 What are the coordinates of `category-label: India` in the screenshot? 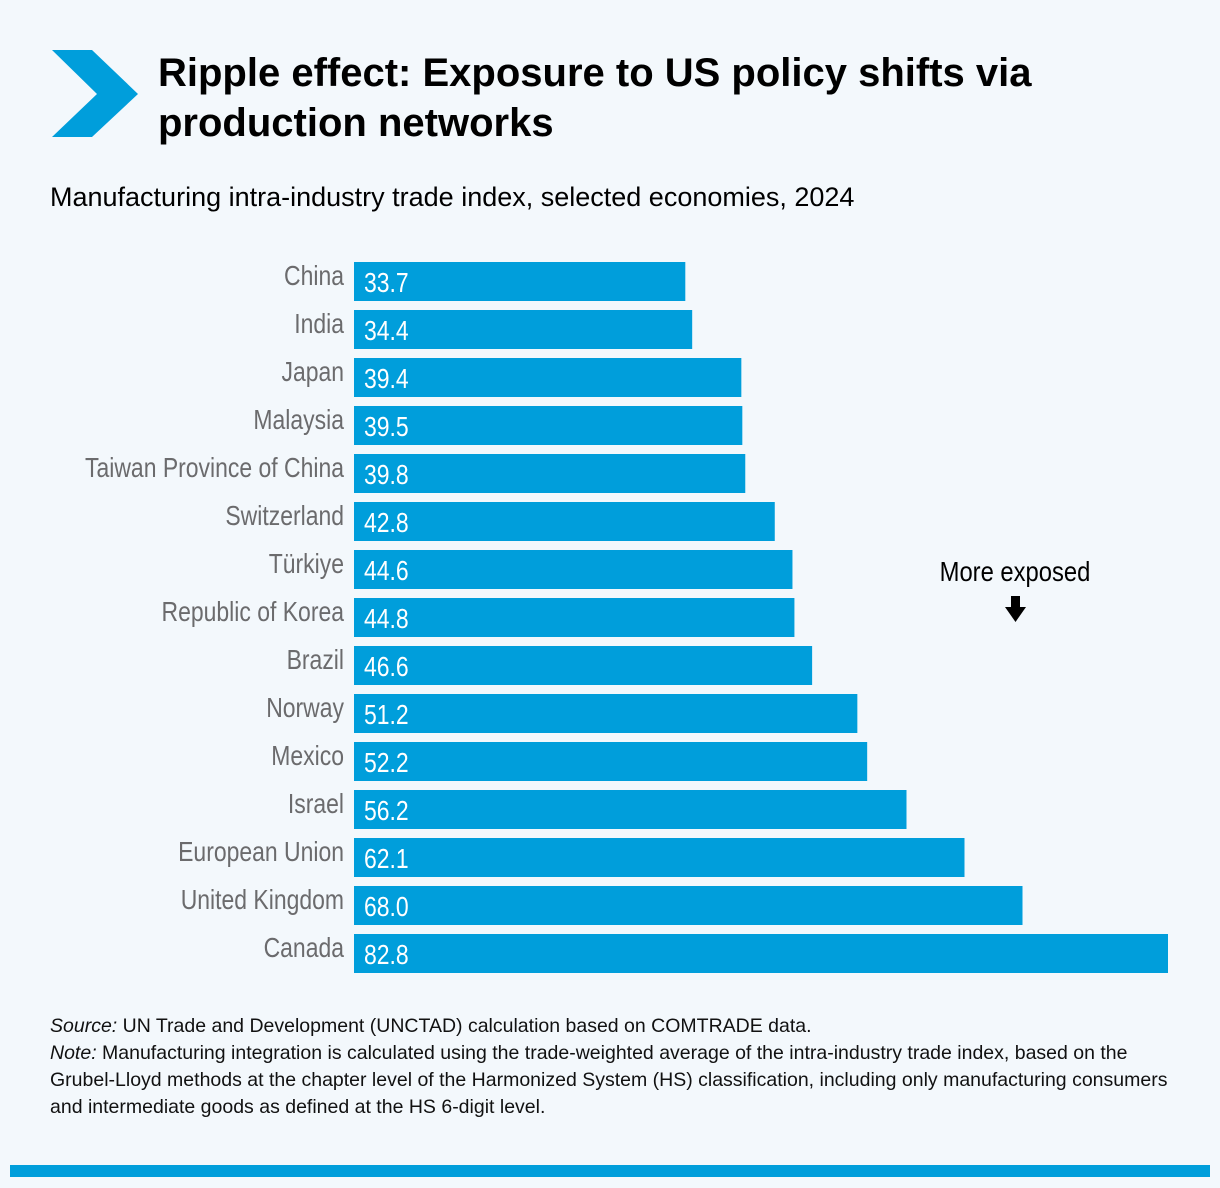 It's located at (319, 324).